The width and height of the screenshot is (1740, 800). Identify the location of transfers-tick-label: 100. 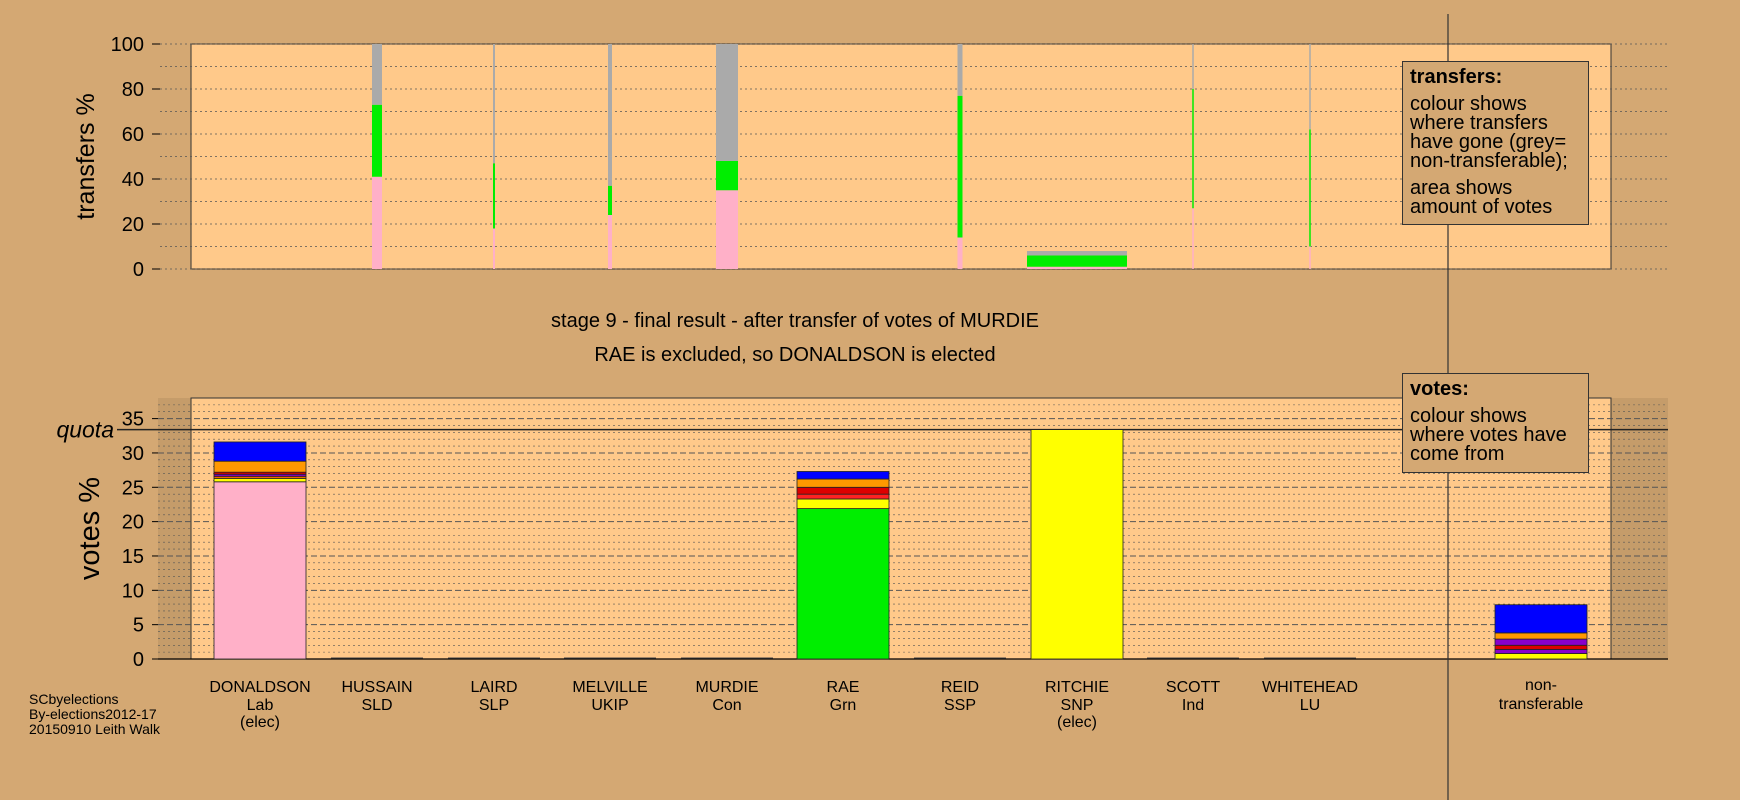
(127, 45).